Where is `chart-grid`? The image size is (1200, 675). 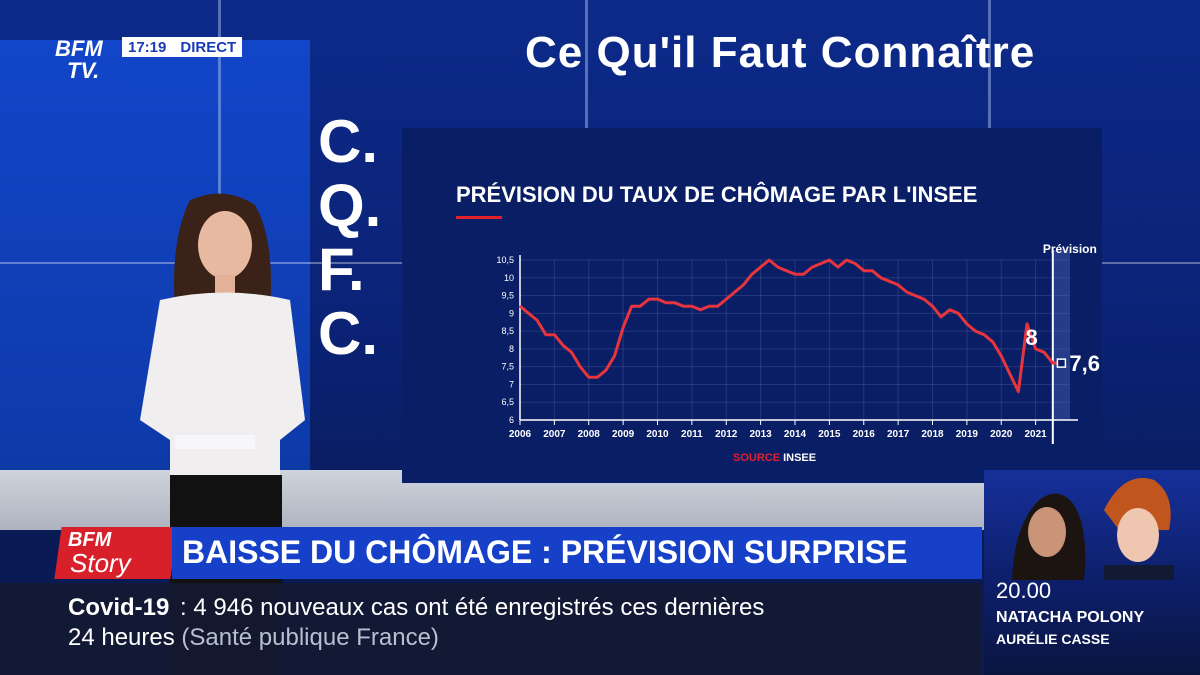 chart-grid is located at coordinates (794, 340).